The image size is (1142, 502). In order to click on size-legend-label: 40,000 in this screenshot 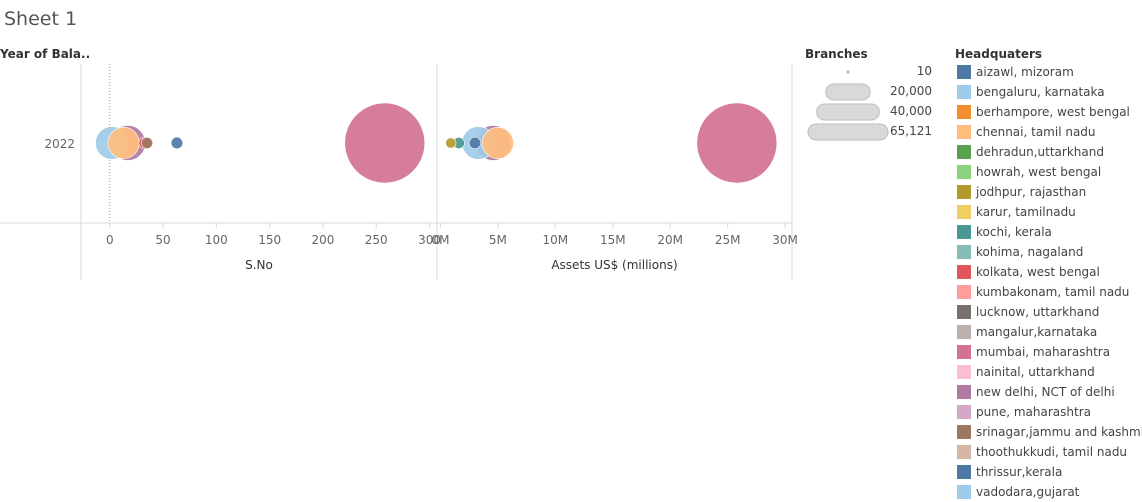, I will do `click(911, 111)`.